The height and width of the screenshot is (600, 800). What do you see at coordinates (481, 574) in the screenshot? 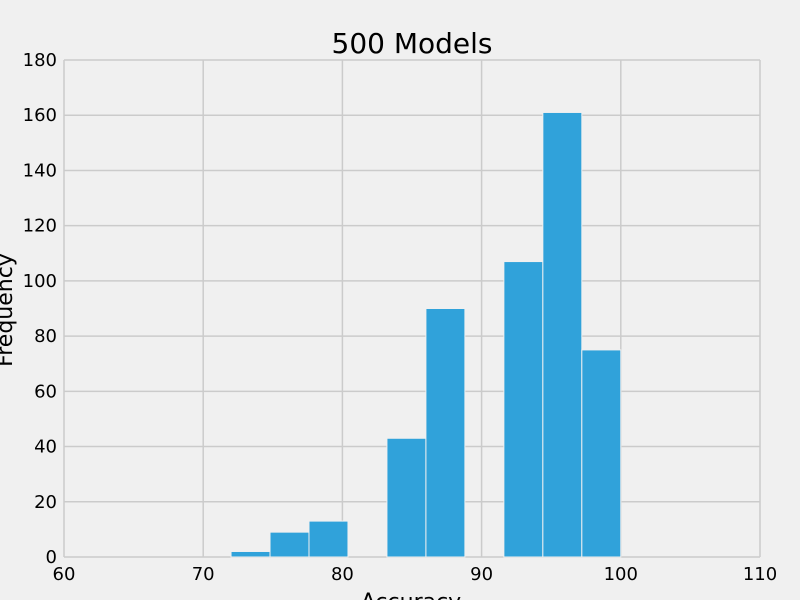
I see `x-tick-label: 90` at bounding box center [481, 574].